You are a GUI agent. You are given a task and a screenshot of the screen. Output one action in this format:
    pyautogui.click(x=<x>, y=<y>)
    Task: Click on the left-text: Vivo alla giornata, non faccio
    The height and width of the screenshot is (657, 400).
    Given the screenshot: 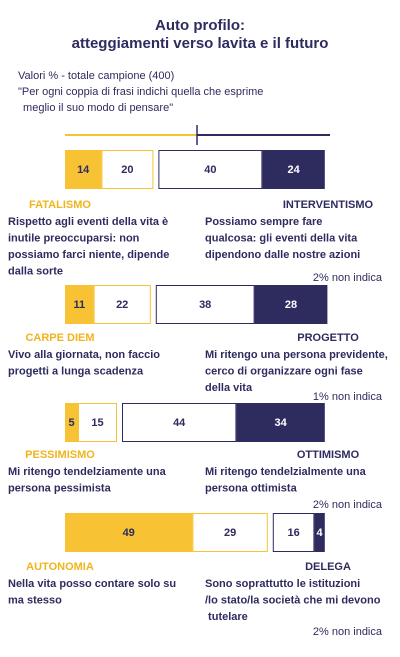 What is the action you would take?
    pyautogui.click(x=84, y=355)
    